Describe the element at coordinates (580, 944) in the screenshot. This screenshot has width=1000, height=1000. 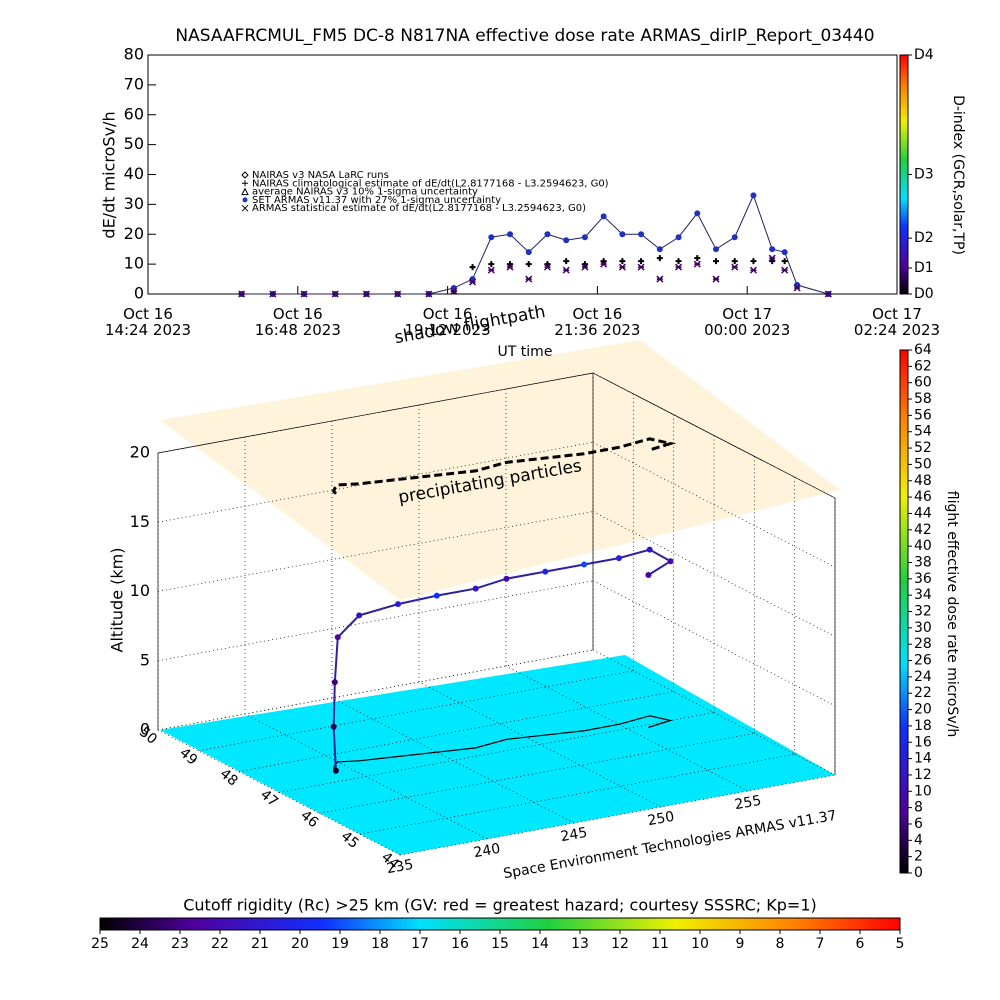
I see `rc-tick-label: 13` at that location.